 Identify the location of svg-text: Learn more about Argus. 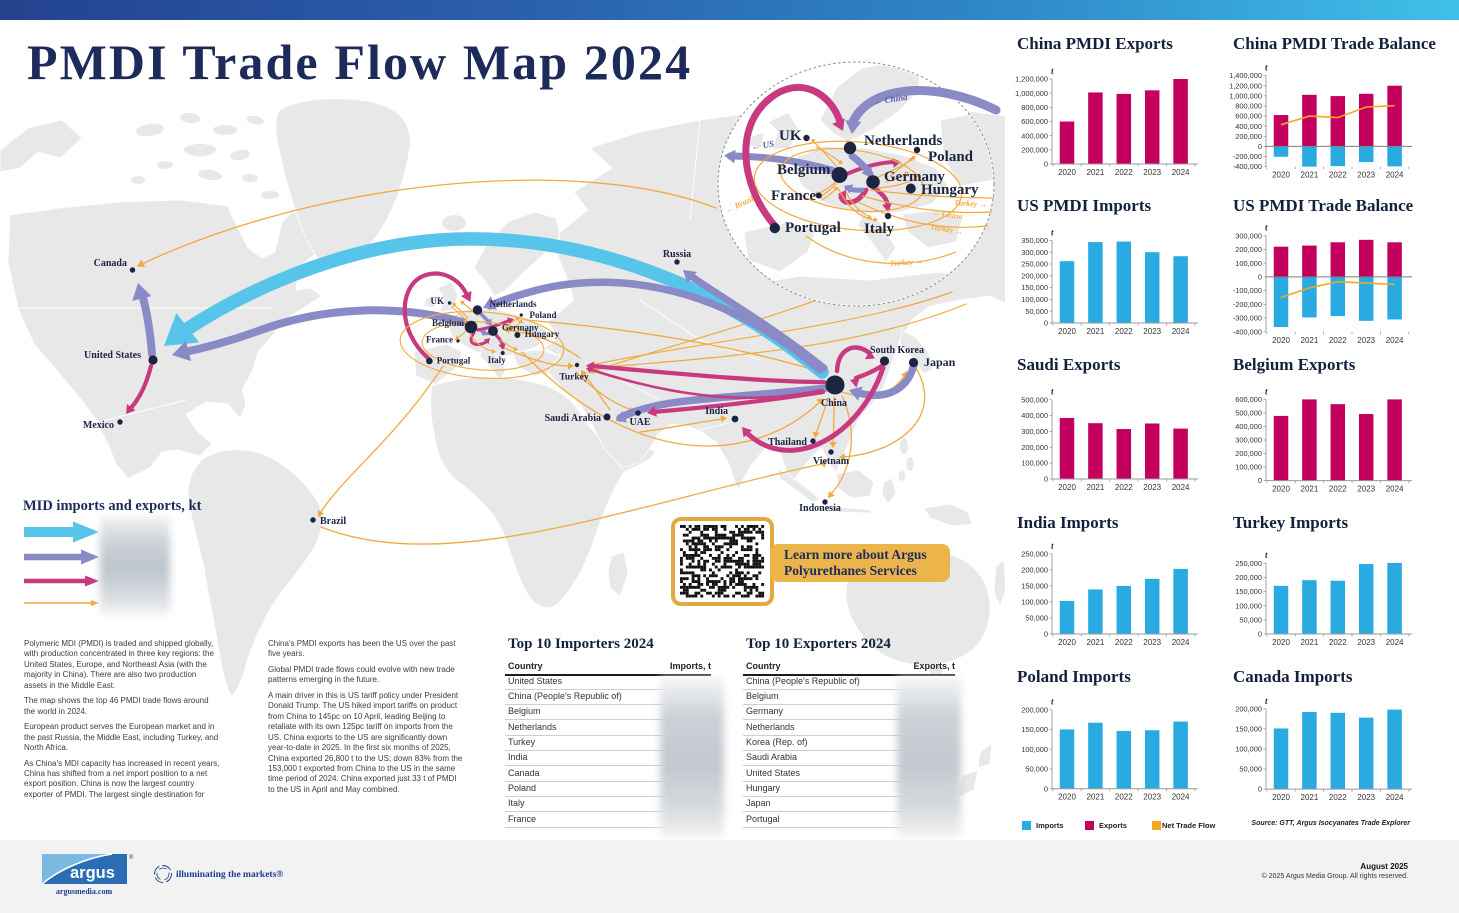
(855, 554).